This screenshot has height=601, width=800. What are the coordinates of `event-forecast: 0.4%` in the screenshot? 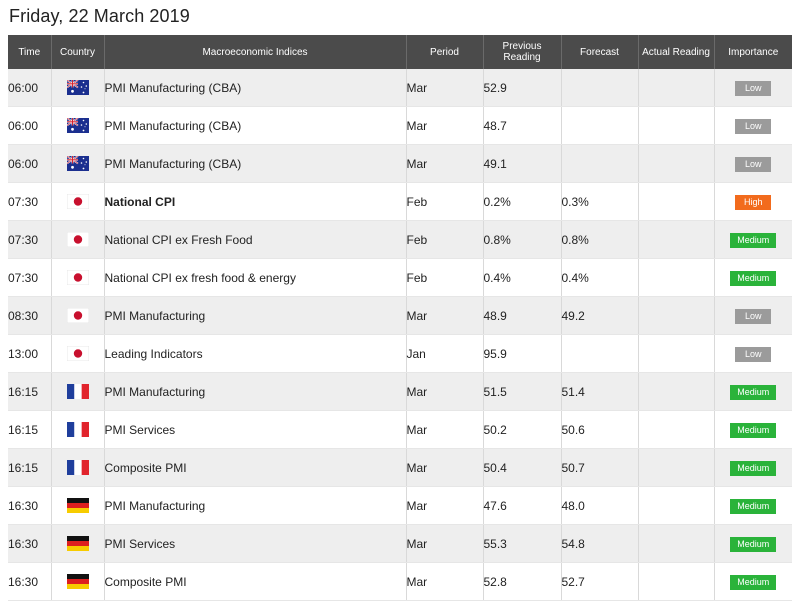 It's located at (600, 277).